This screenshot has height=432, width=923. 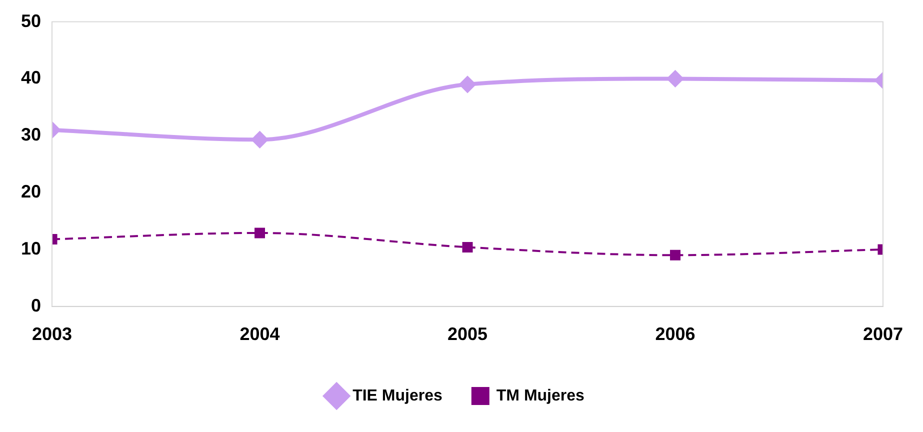 What do you see at coordinates (260, 334) in the screenshot?
I see `x-tick-label: 2004` at bounding box center [260, 334].